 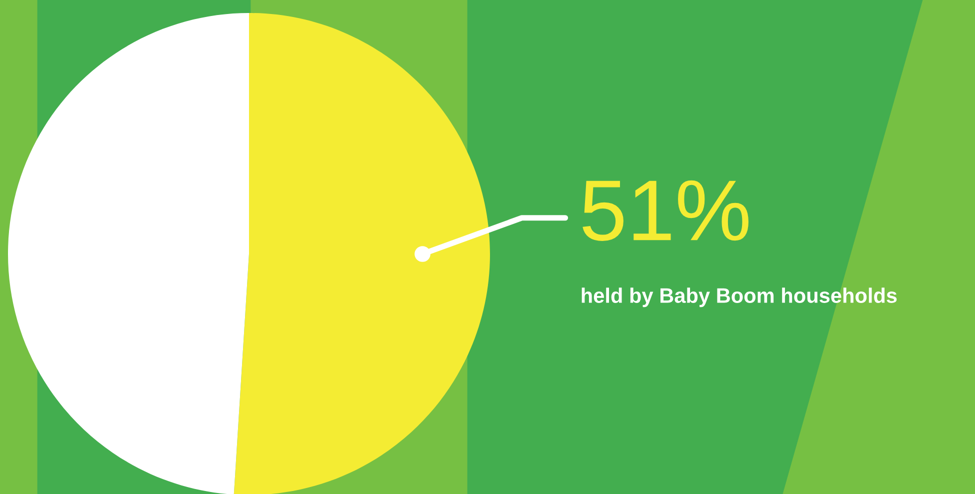 I want to click on data-label: 51%, so click(x=665, y=210).